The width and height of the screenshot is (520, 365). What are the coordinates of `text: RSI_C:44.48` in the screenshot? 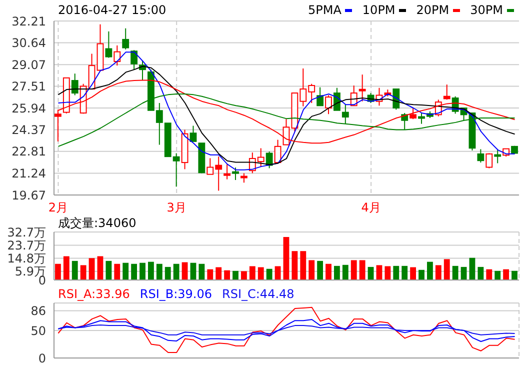 It's located at (258, 294).